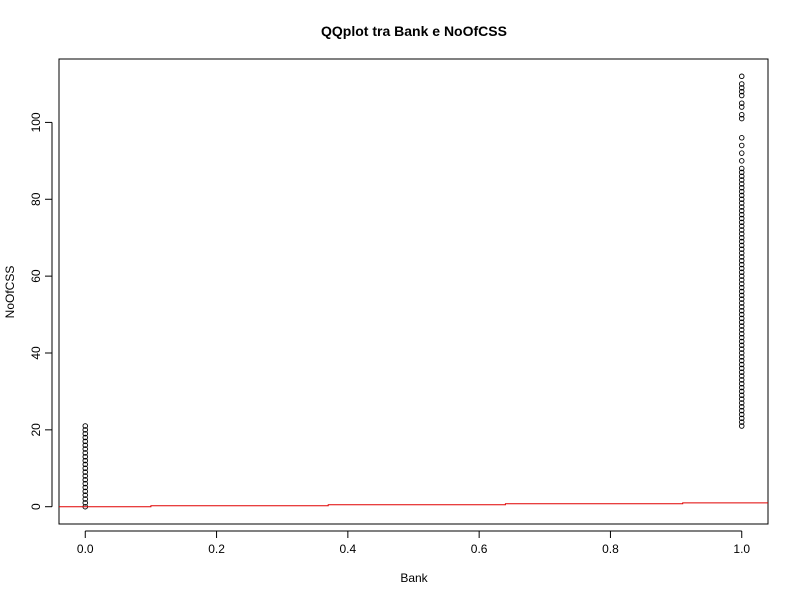  I want to click on x-tick-label: 0.2, so click(216, 549).